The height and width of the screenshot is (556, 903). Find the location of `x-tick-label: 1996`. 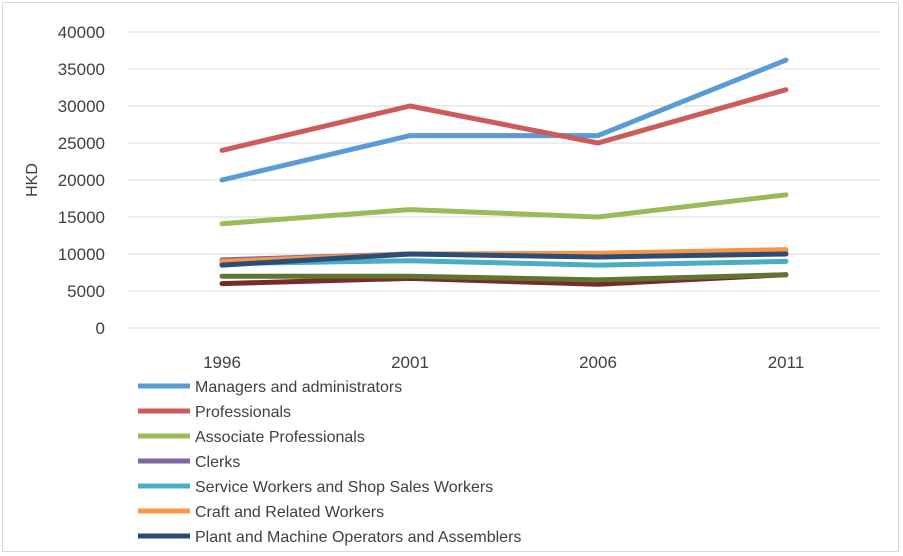

x-tick-label: 1996 is located at coordinates (222, 362).